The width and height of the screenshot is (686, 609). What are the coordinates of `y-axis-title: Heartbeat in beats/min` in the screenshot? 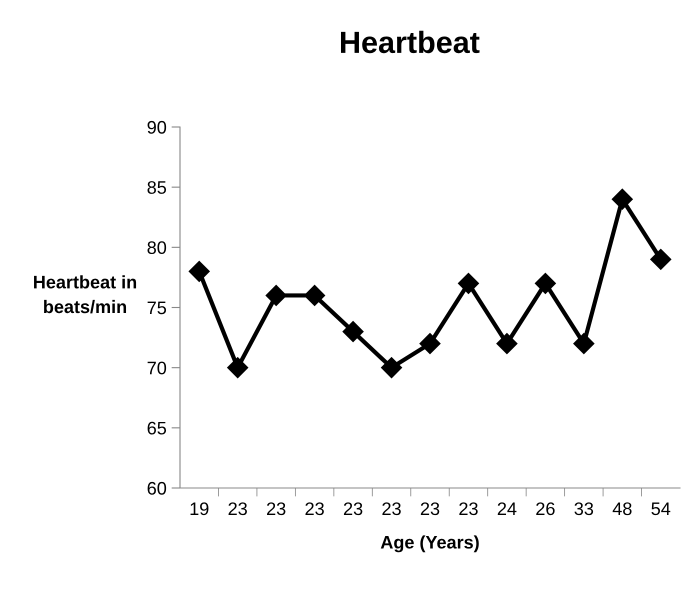 It's located at (85, 294).